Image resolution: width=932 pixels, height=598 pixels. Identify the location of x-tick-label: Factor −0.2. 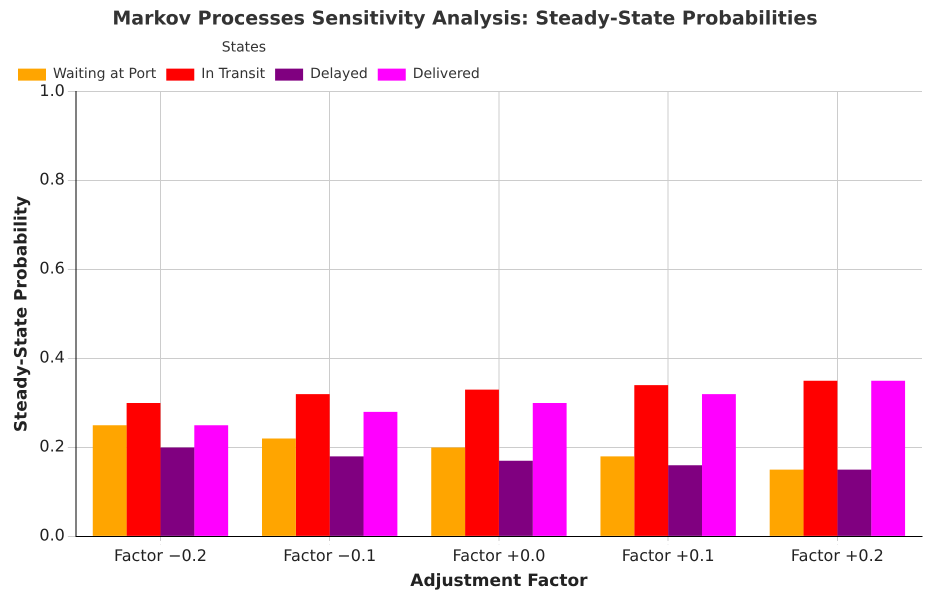
(160, 556).